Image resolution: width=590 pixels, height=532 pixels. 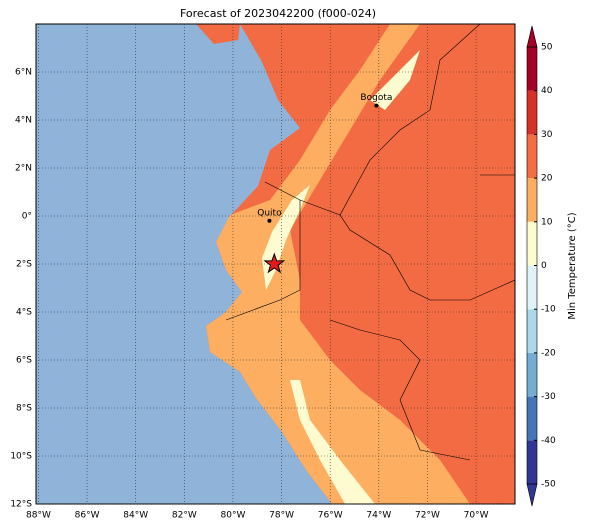 I want to click on x-tick-label: 76°W, so click(x=330, y=516).